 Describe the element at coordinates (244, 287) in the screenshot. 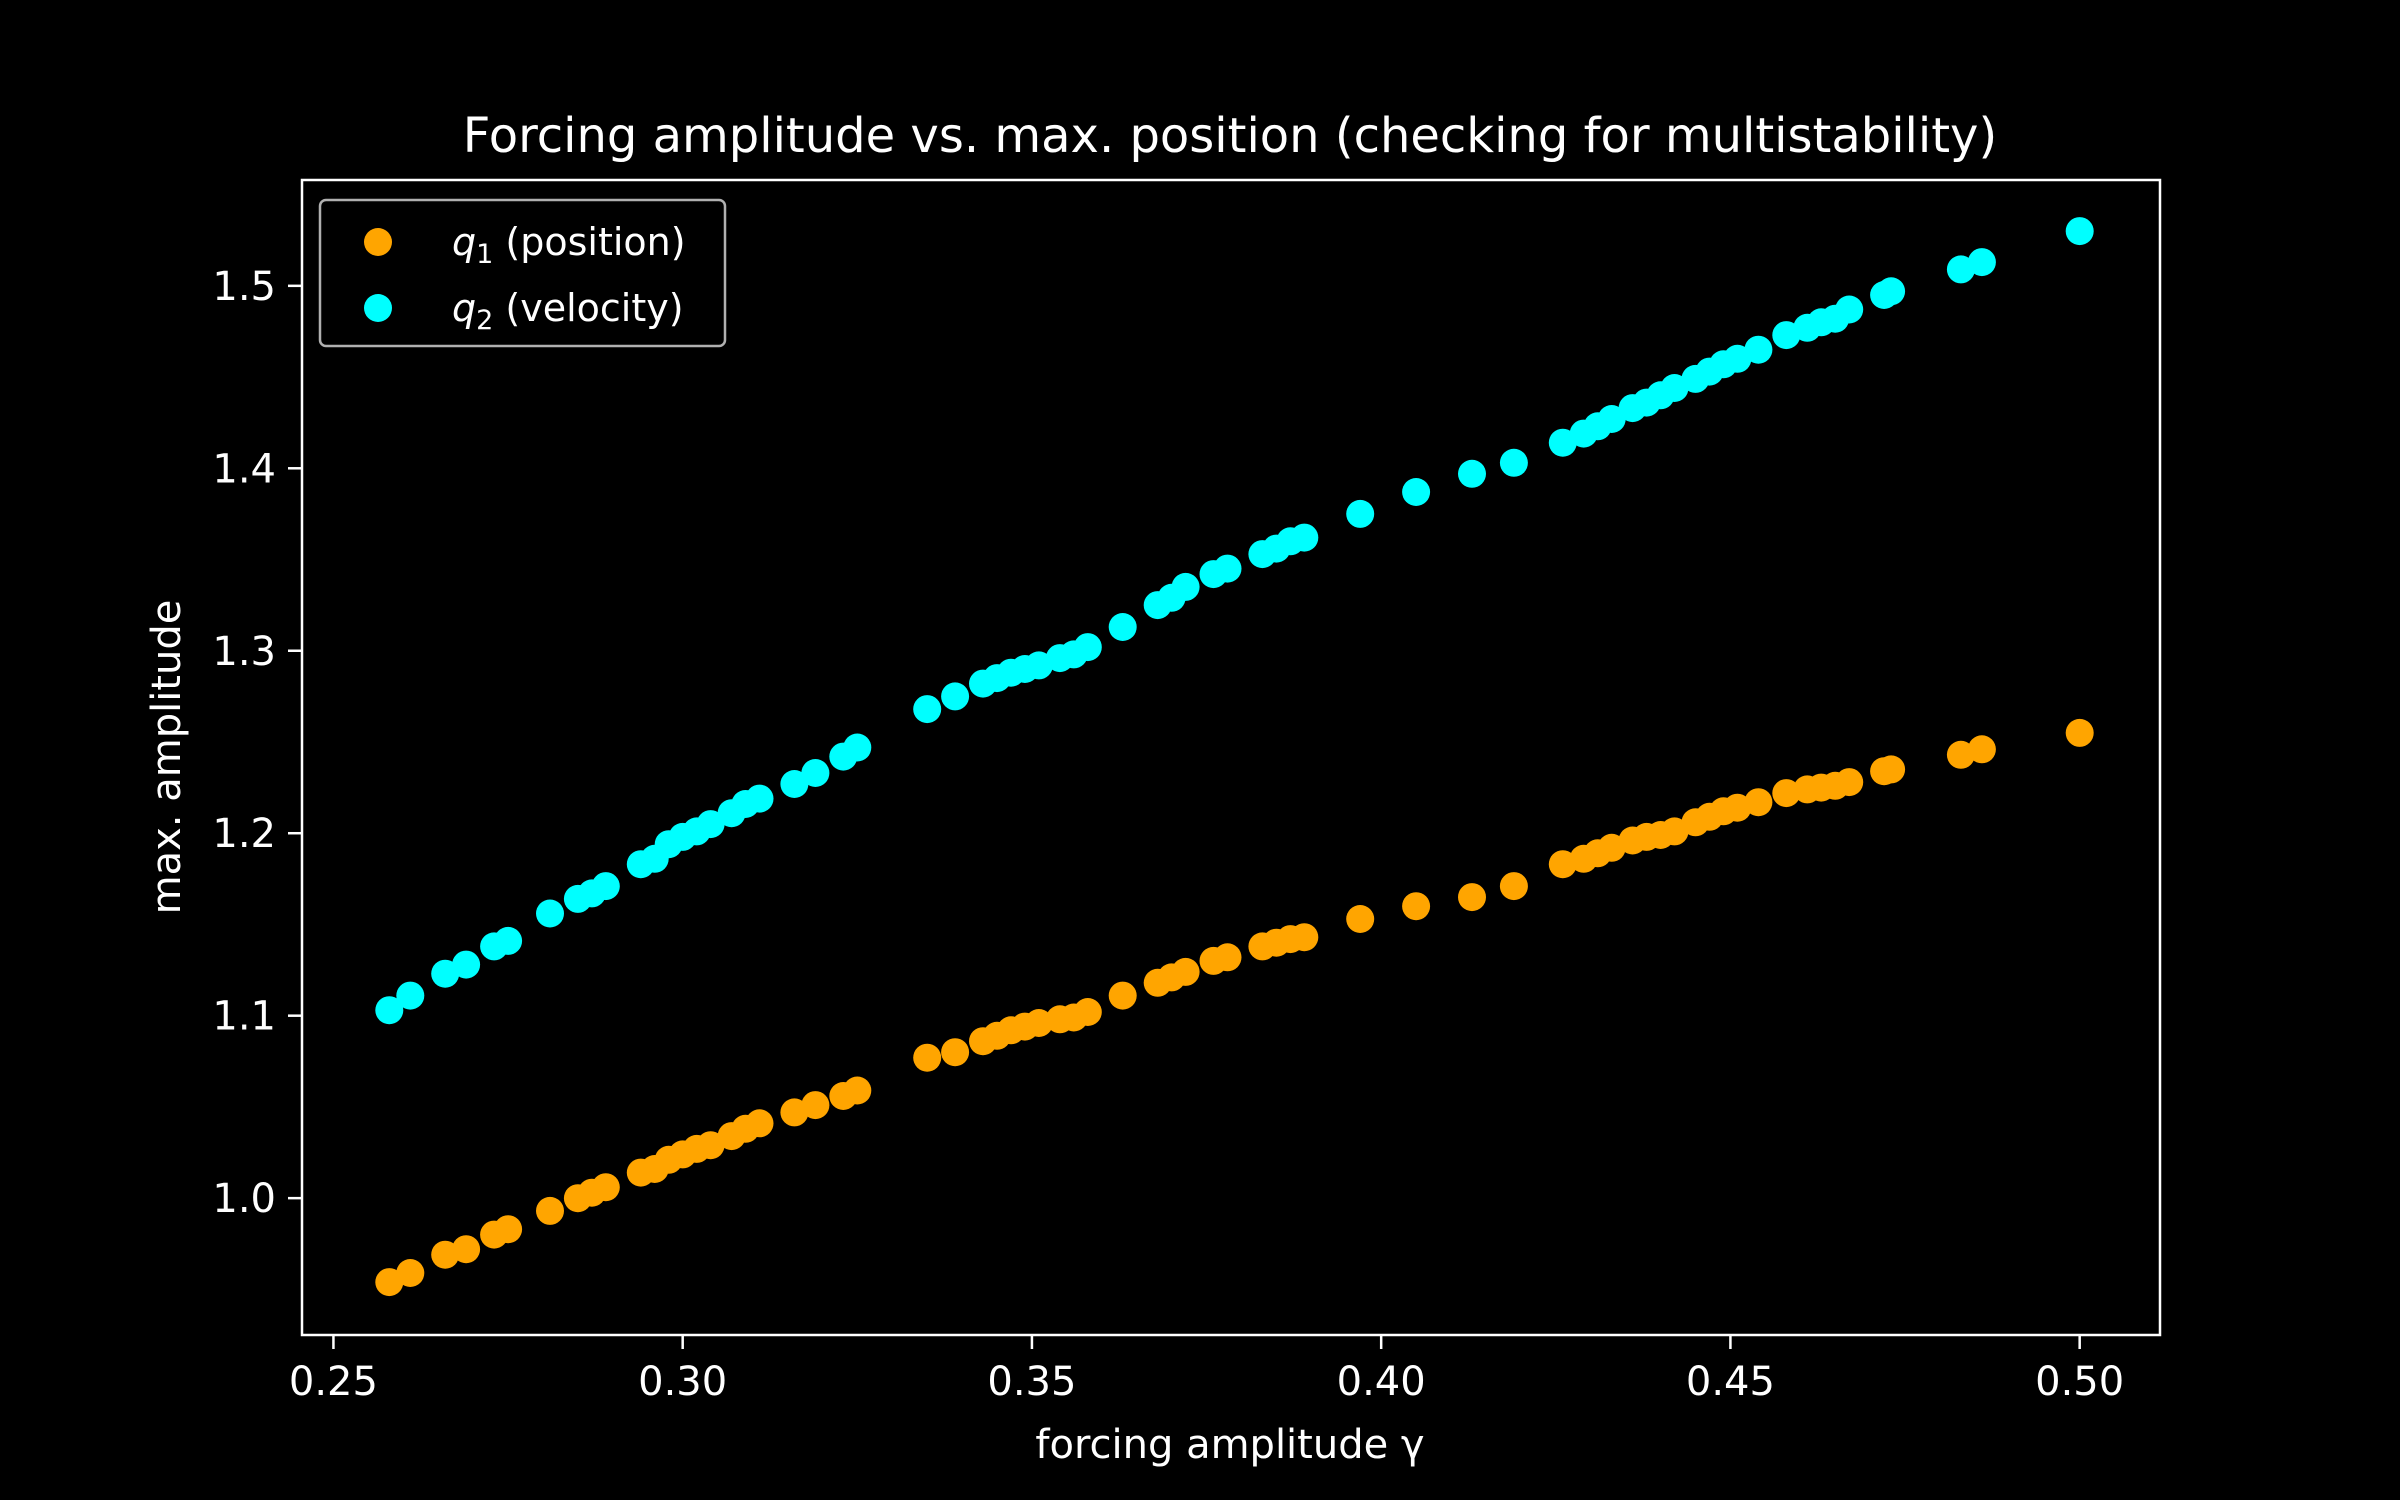

I see `y-tick-label: 1.5` at that location.